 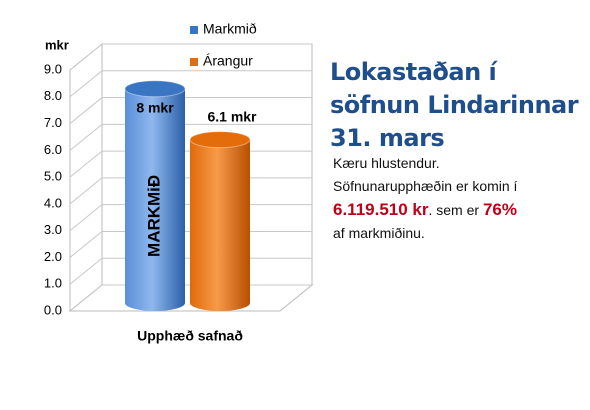 What do you see at coordinates (153, 216) in the screenshot?
I see `bar-annotation: MARKMiÐ` at bounding box center [153, 216].